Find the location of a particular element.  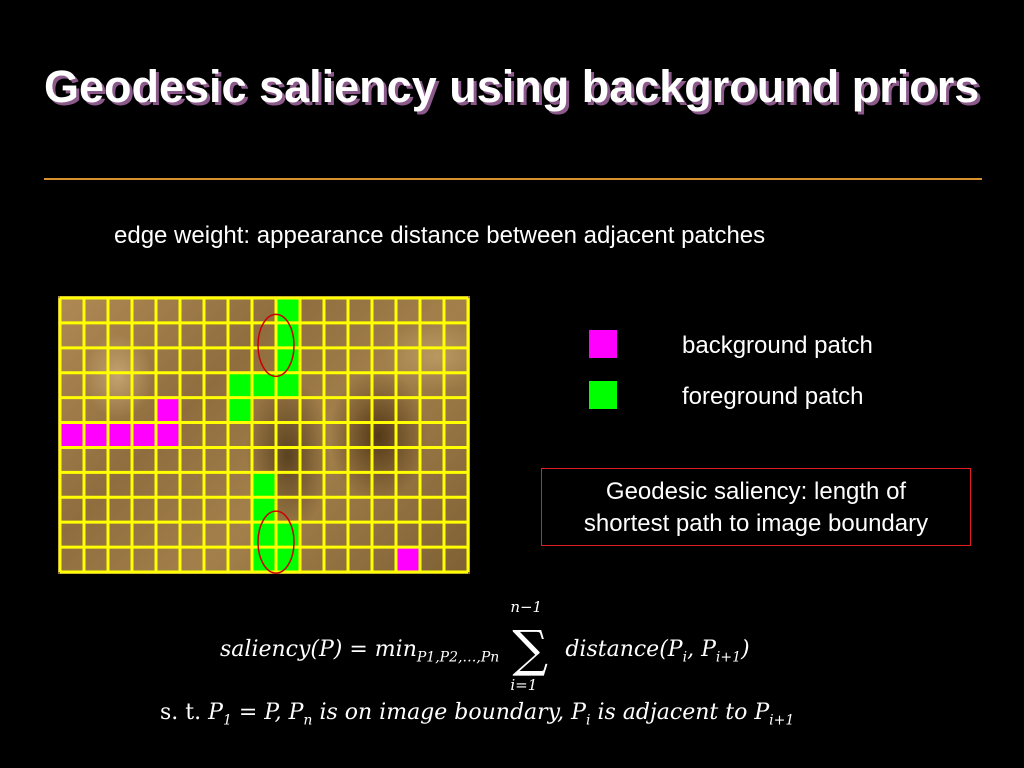

definition-line-2: shortest path to image boundary is located at coordinates (756, 523).